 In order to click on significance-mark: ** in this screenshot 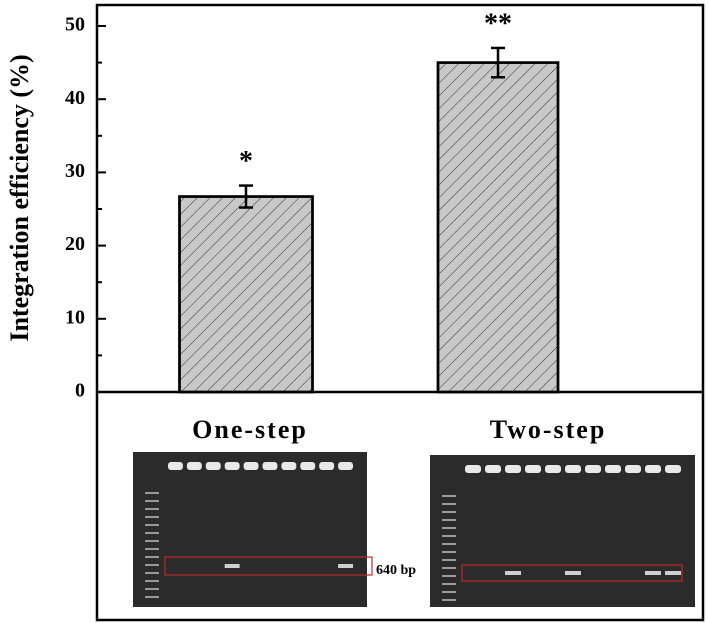, I will do `click(498, 23)`.